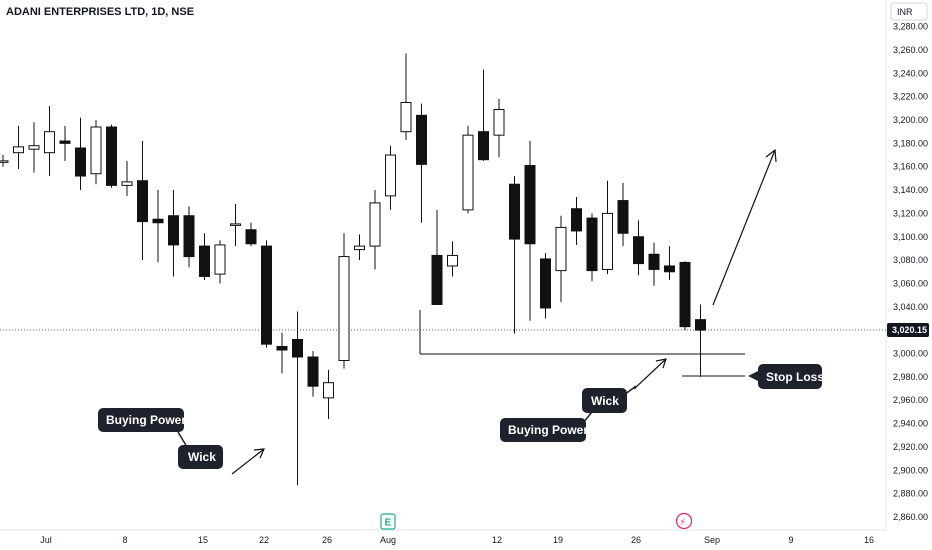 The image size is (932, 550). What do you see at coordinates (908, 329) in the screenshot?
I see `current-price-box` at bounding box center [908, 329].